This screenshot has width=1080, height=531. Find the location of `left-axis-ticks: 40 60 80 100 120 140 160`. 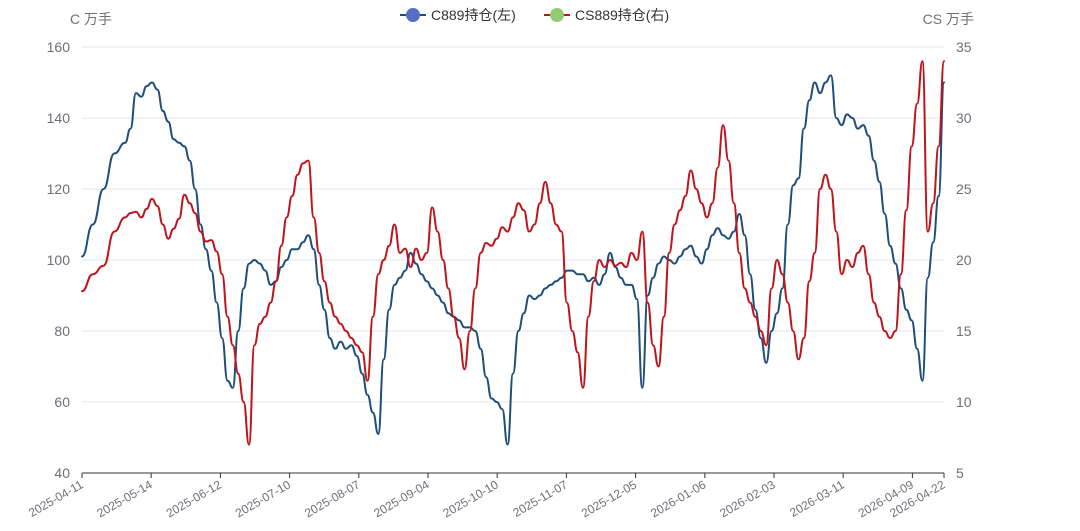

left-axis-ticks: 40 60 80 100 120 140 160 is located at coordinates (59, 260).